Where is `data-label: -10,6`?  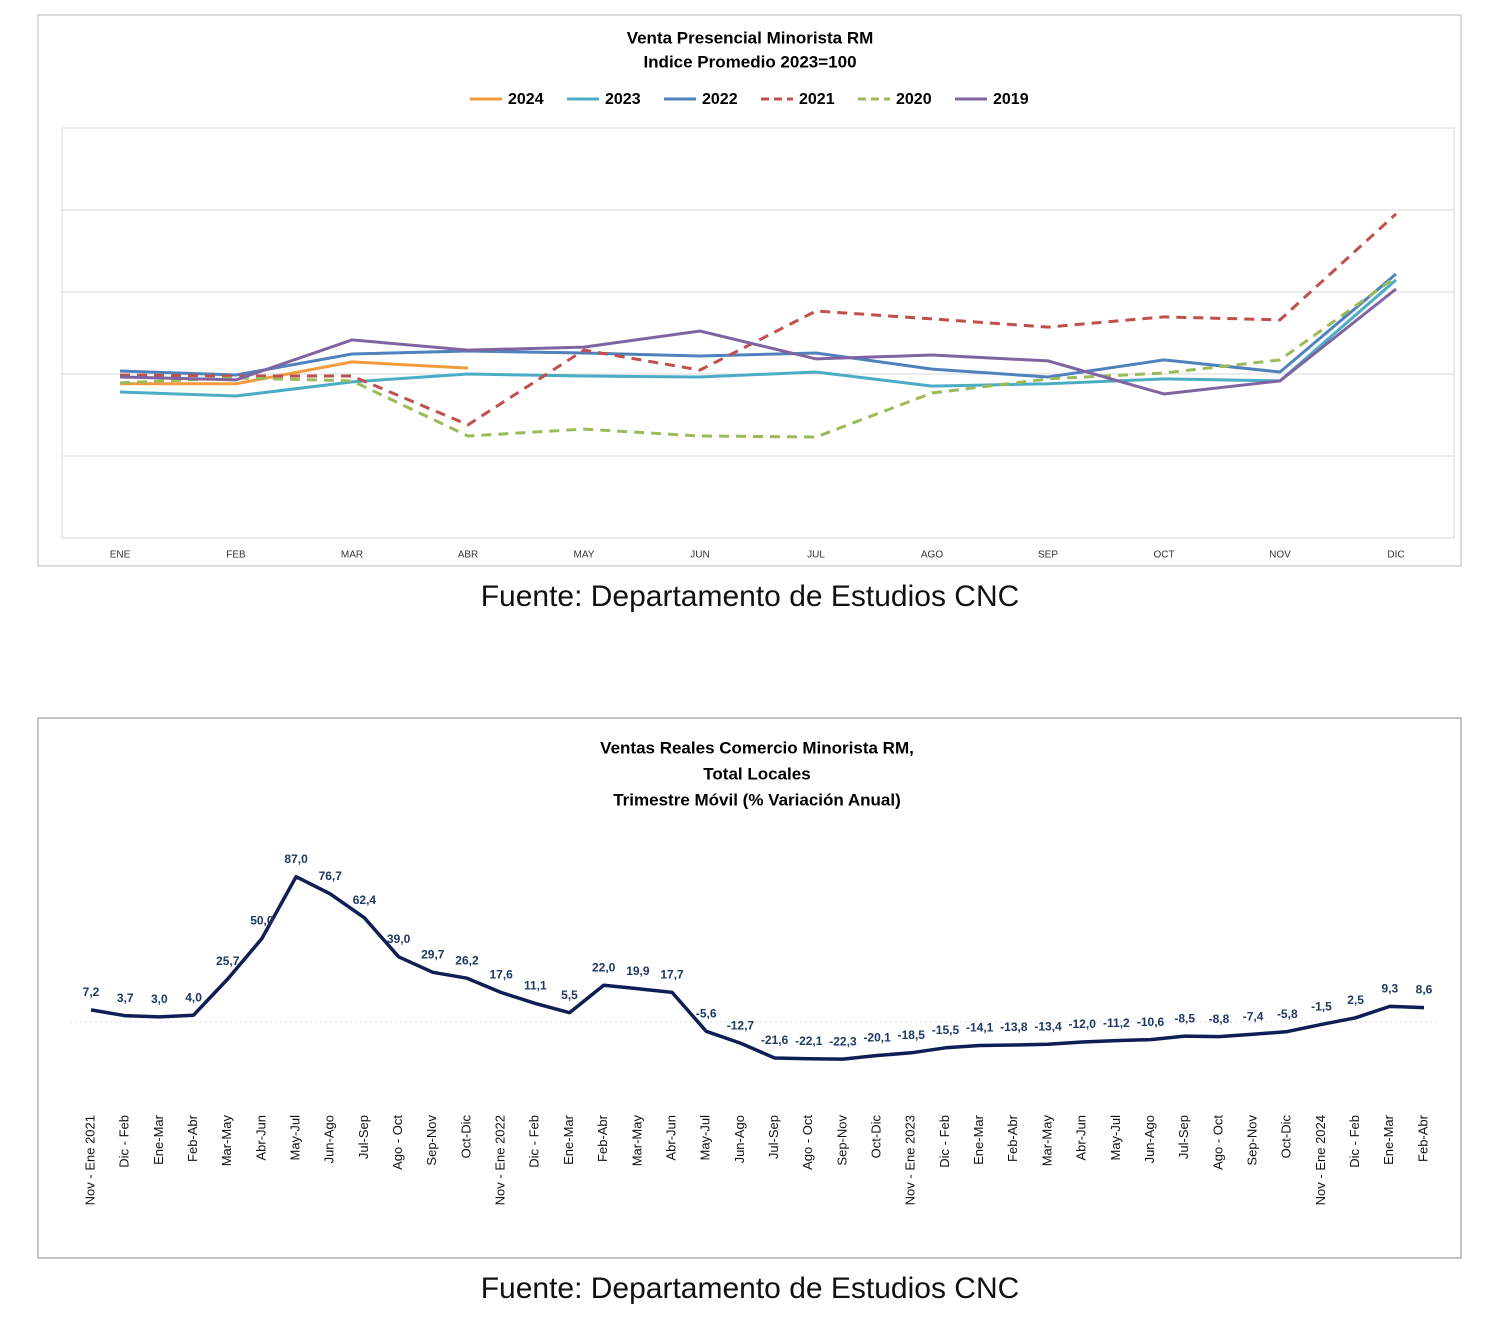 data-label: -10,6 is located at coordinates (1151, 1022).